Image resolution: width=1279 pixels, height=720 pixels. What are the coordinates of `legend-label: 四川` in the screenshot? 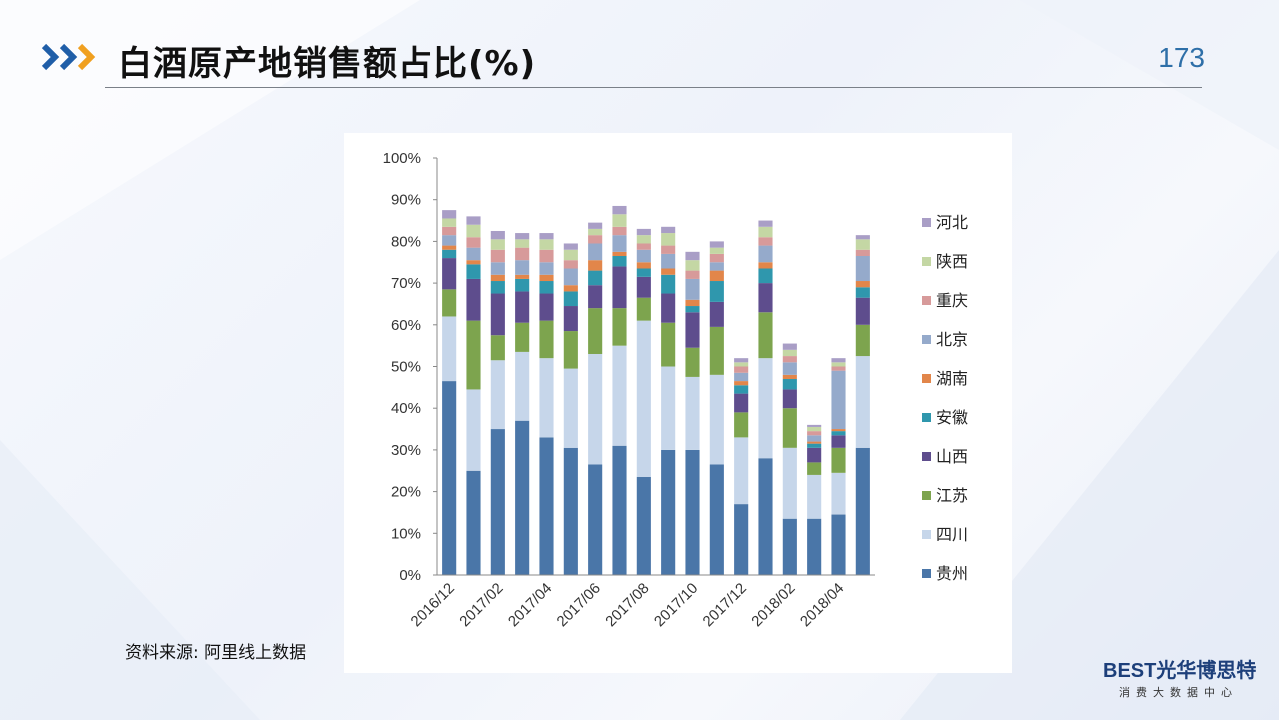 It's located at (952, 535).